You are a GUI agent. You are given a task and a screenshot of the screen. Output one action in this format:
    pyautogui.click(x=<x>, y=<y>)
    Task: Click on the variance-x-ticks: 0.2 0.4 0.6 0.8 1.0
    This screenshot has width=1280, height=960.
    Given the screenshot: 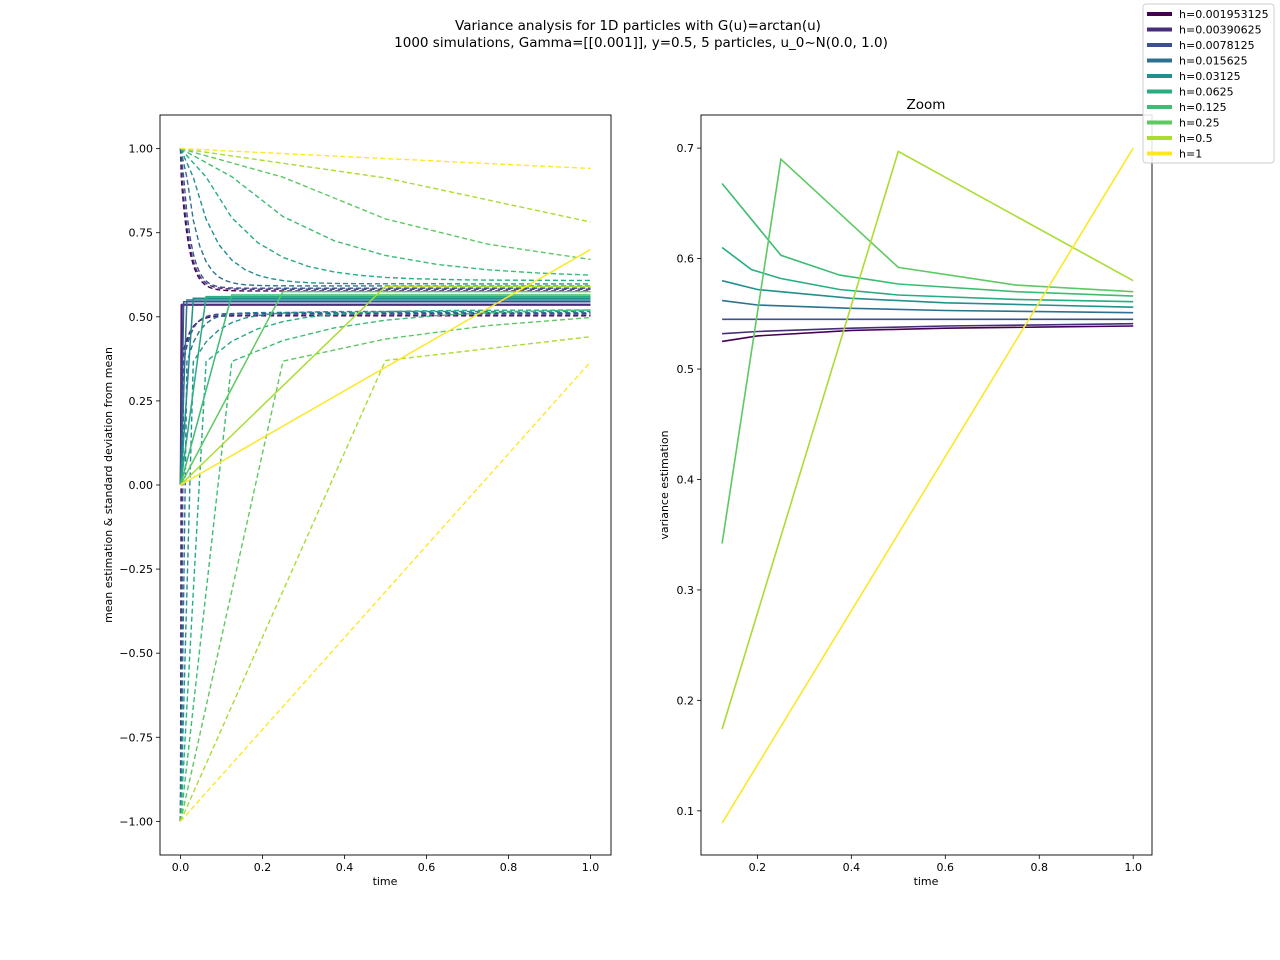 What is the action you would take?
    pyautogui.click(x=945, y=864)
    